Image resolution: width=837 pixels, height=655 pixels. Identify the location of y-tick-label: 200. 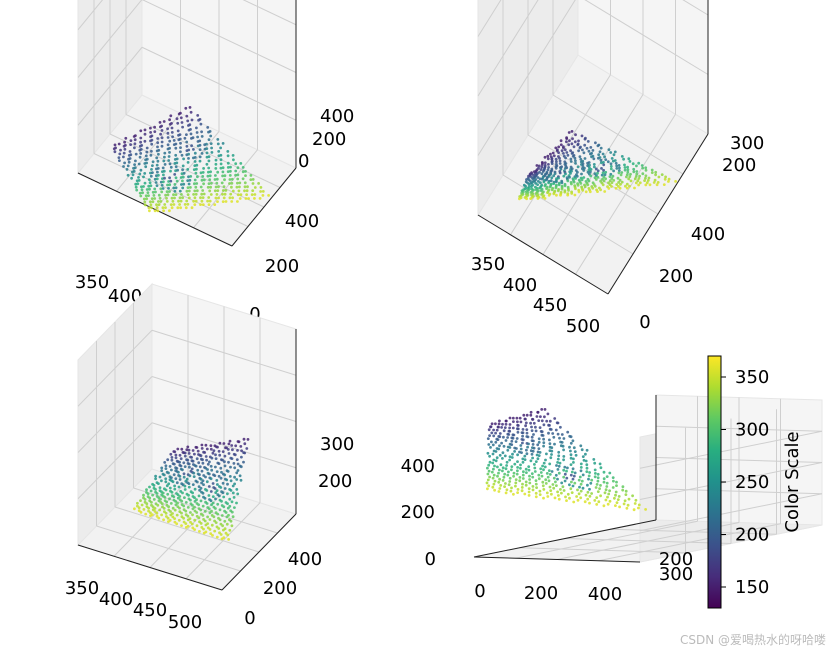
(280, 588).